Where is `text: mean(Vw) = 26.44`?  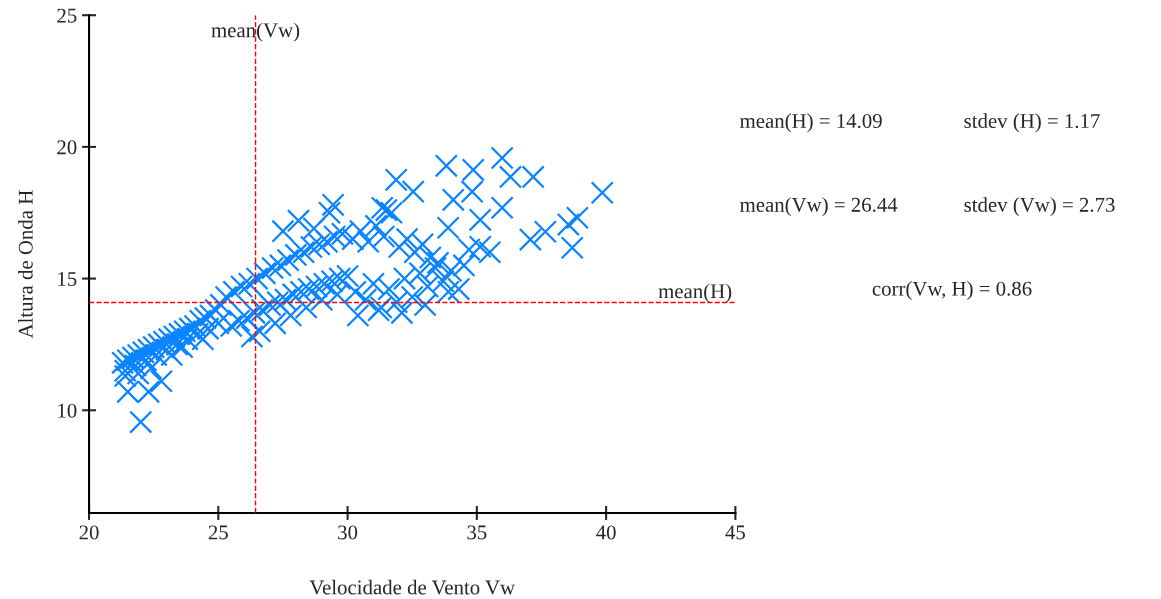
text: mean(Vw) = 26.44 is located at coordinates (818, 207).